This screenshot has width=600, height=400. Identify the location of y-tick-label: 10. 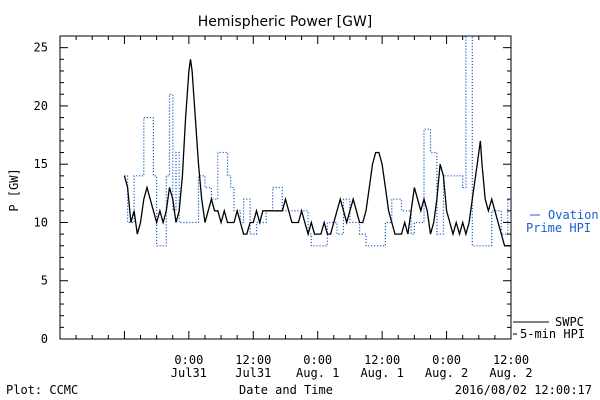
(41, 222).